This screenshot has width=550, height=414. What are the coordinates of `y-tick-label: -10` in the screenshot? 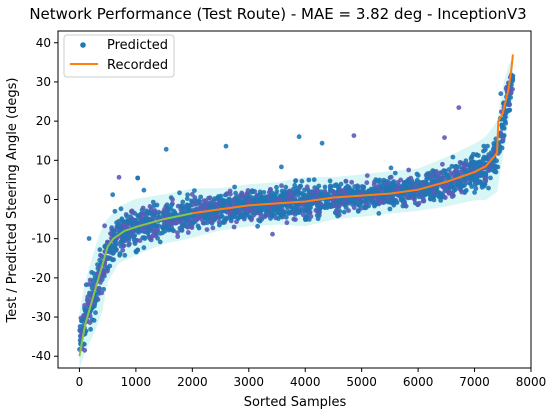 It's located at (41, 239).